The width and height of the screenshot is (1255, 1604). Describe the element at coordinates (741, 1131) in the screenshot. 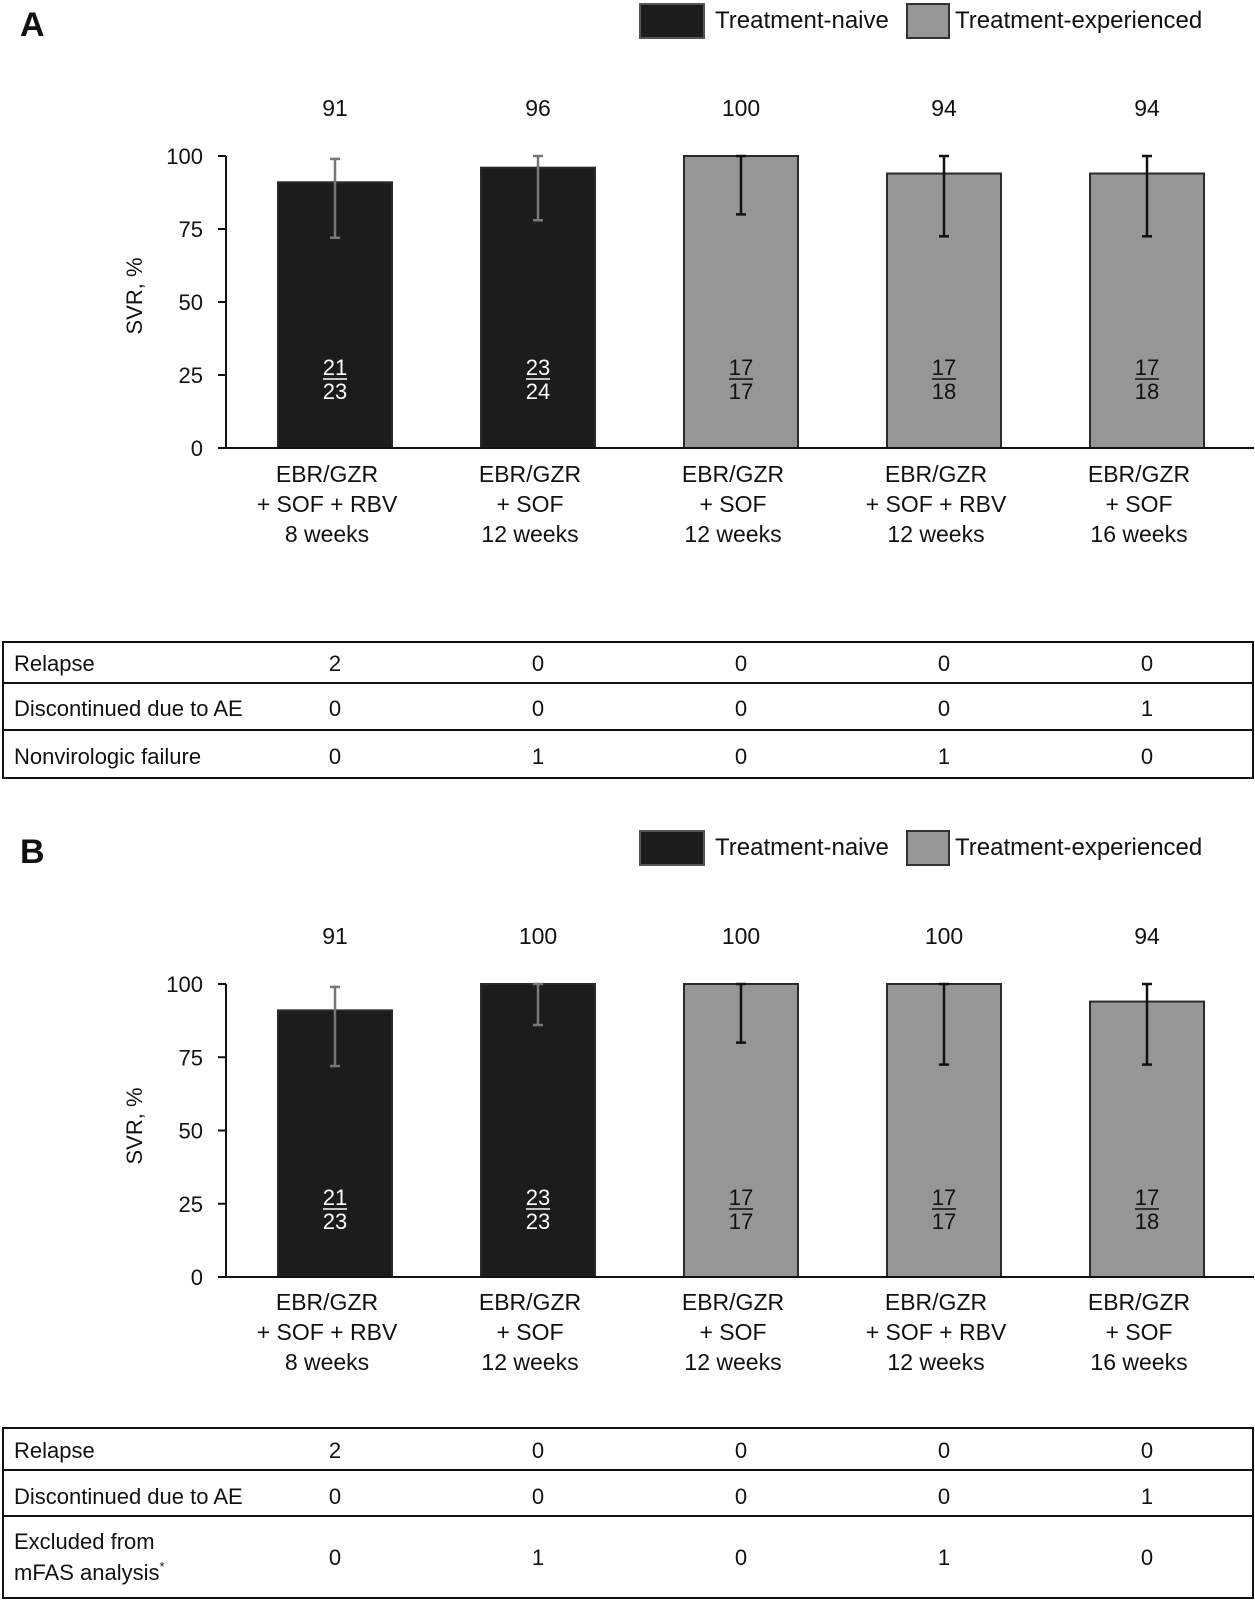

I see `chart-b-bars` at that location.